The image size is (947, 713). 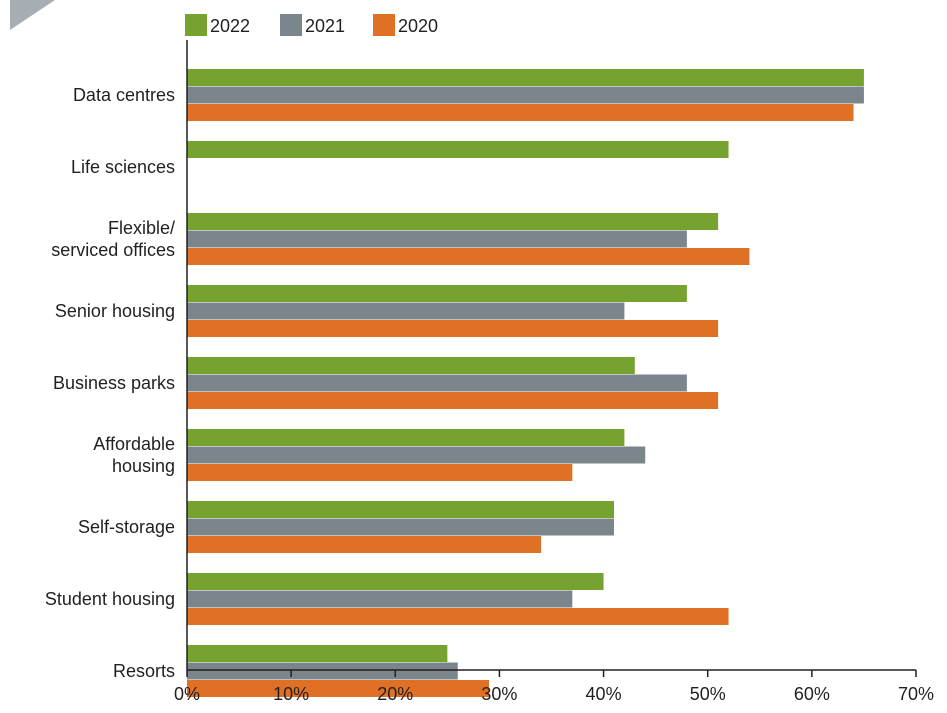 I want to click on bar-business-parks-2020, so click(x=453, y=400).